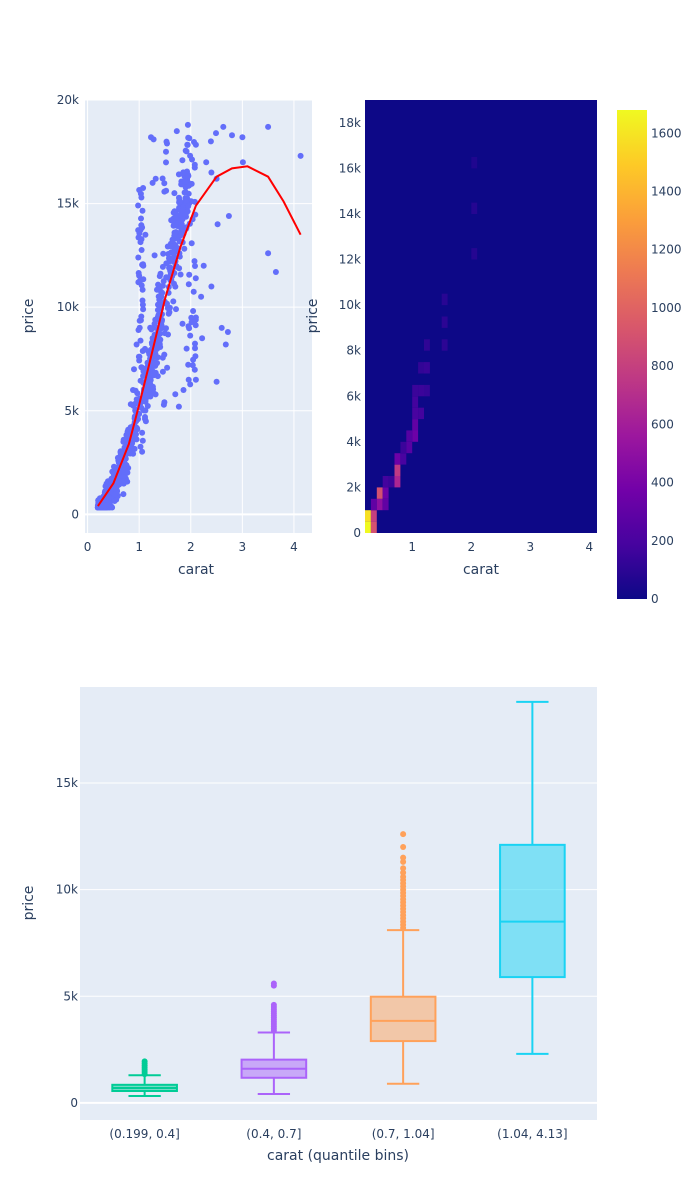  Describe the element at coordinates (139, 547) in the screenshot. I see `scatter-x-tick-label: 1` at that location.